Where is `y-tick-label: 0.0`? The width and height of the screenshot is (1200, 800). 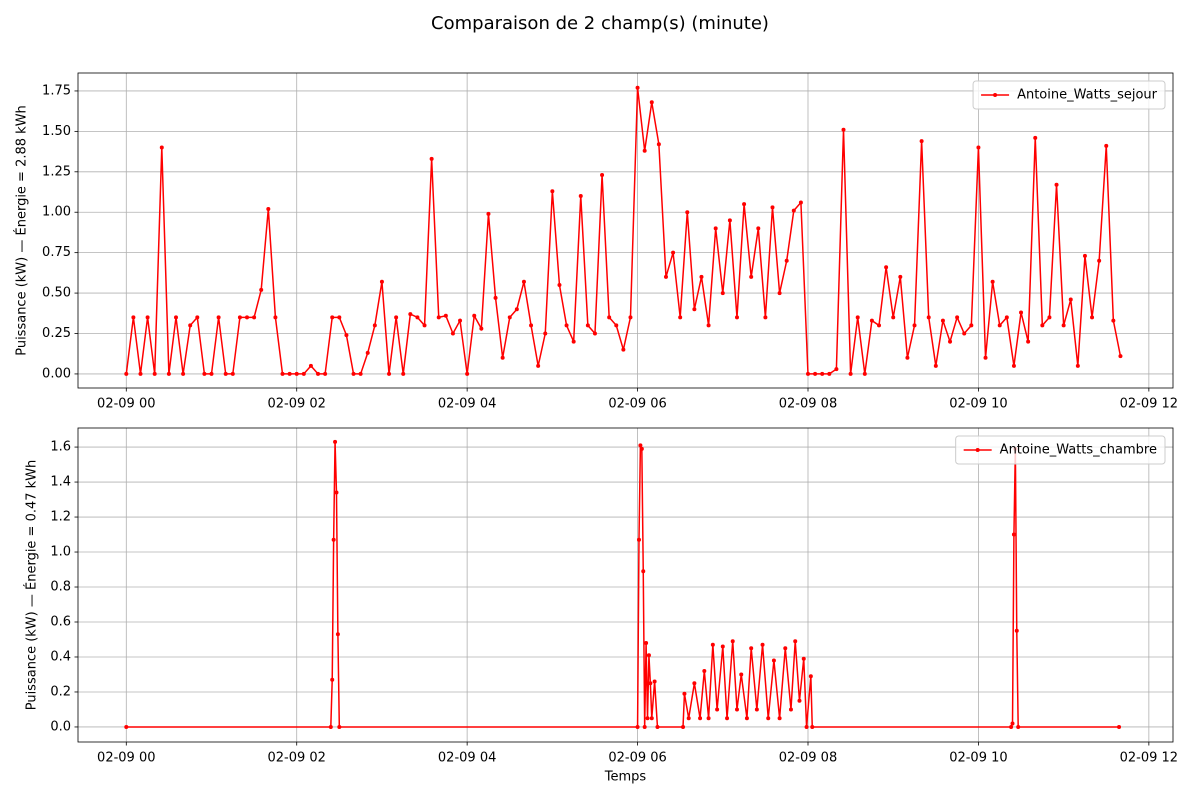 y-tick-label: 0.0 is located at coordinates (60, 726).